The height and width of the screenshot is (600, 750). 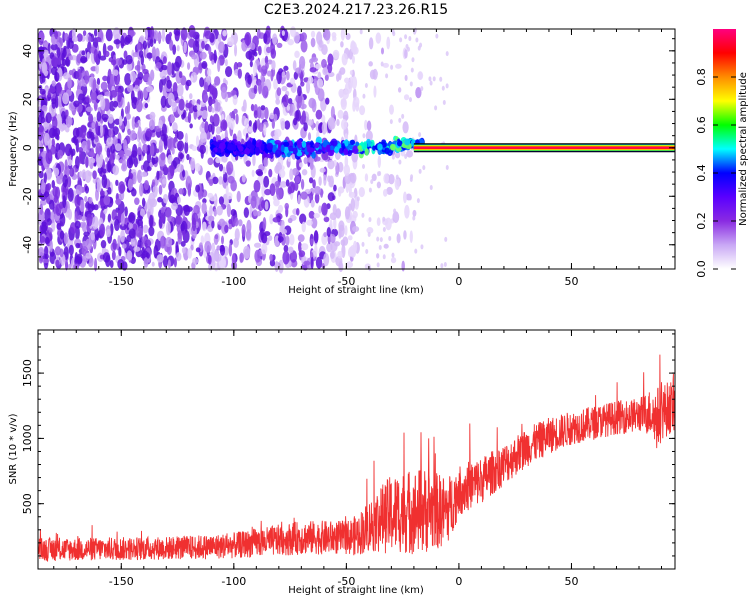 I want to click on spectrogram-x-axis-label: Height of straight line (km), so click(x=356, y=290).